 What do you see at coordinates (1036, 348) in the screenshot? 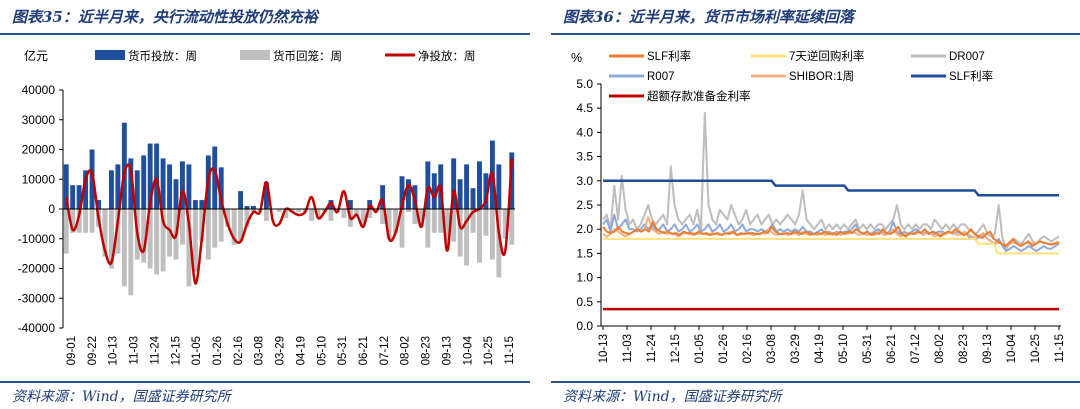
I see `right-x-tick-label: 10-25` at bounding box center [1036, 348].